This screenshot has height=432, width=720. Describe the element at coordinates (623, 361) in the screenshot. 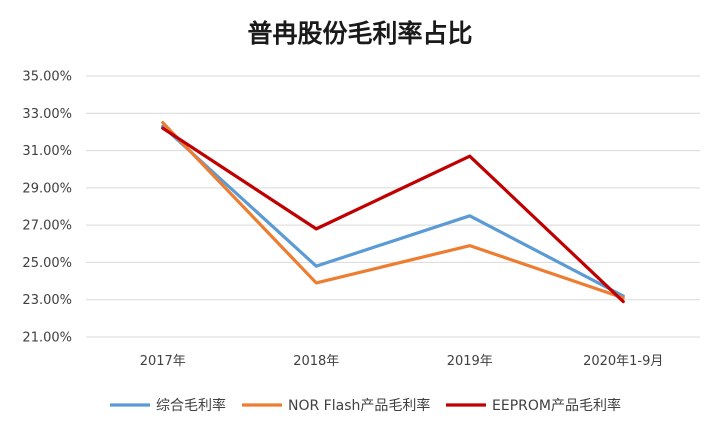

I see `x-tick-label: 2020年1-9月` at that location.